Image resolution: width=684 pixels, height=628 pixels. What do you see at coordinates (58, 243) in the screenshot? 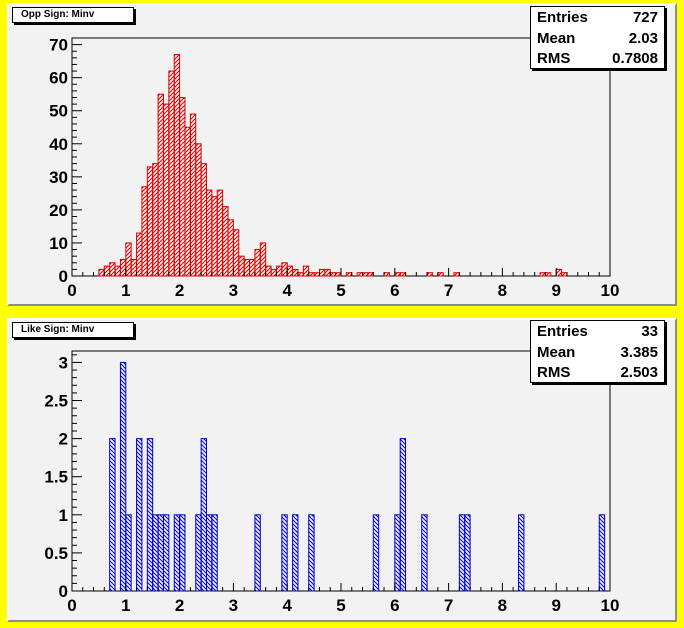
I see `y-tick-label: 10` at bounding box center [58, 243].